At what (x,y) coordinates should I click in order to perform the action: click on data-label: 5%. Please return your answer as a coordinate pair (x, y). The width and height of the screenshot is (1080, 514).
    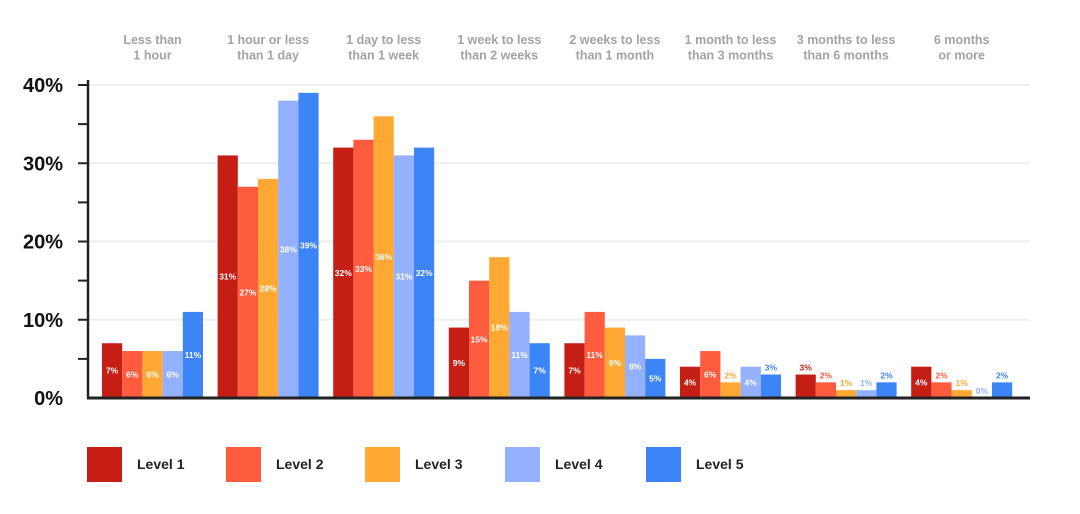
    Looking at the image, I should click on (655, 378).